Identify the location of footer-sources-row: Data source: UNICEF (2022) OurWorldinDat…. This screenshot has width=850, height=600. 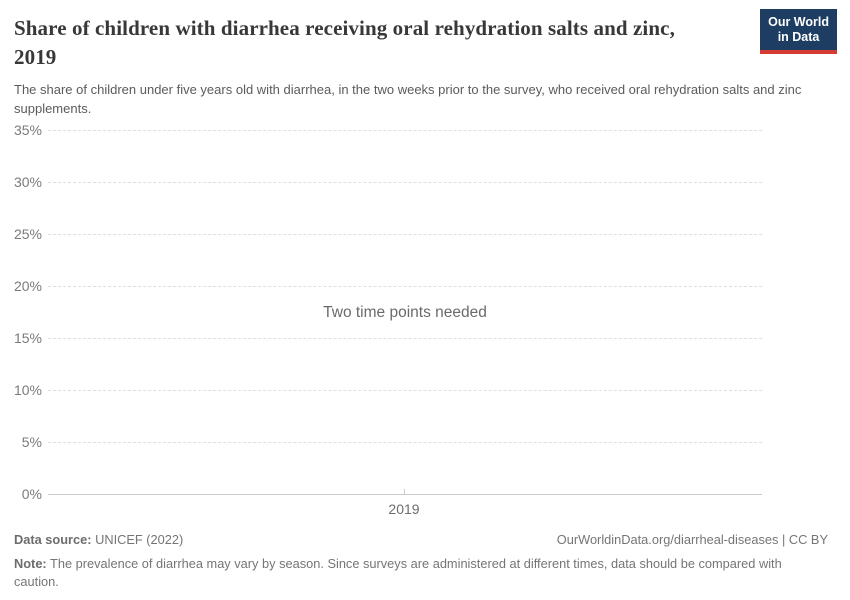
(421, 540).